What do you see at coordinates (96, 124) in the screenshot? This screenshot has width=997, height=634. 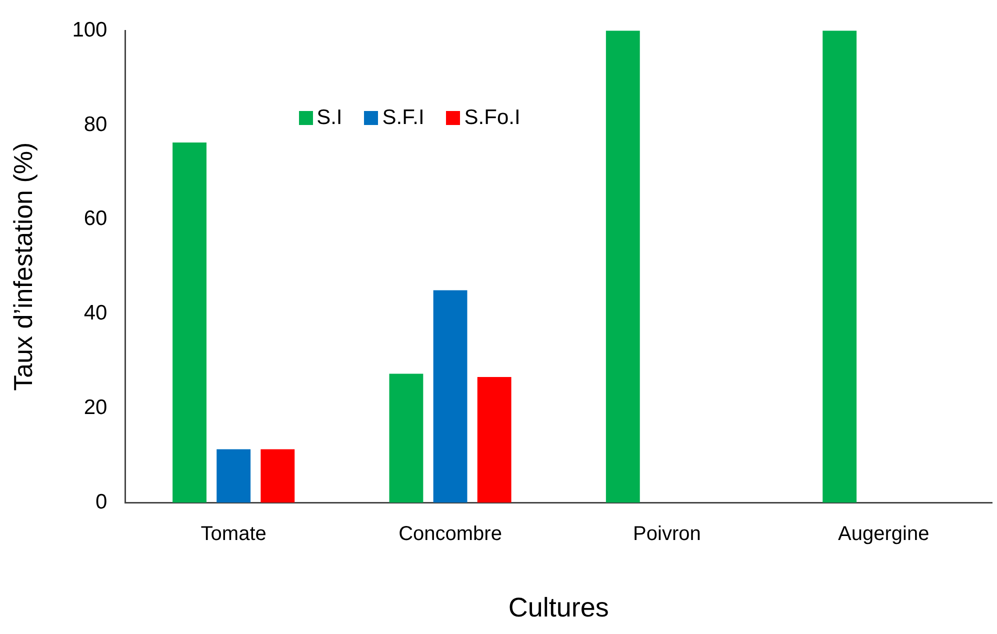 I see `y-tick-label: 80` at bounding box center [96, 124].